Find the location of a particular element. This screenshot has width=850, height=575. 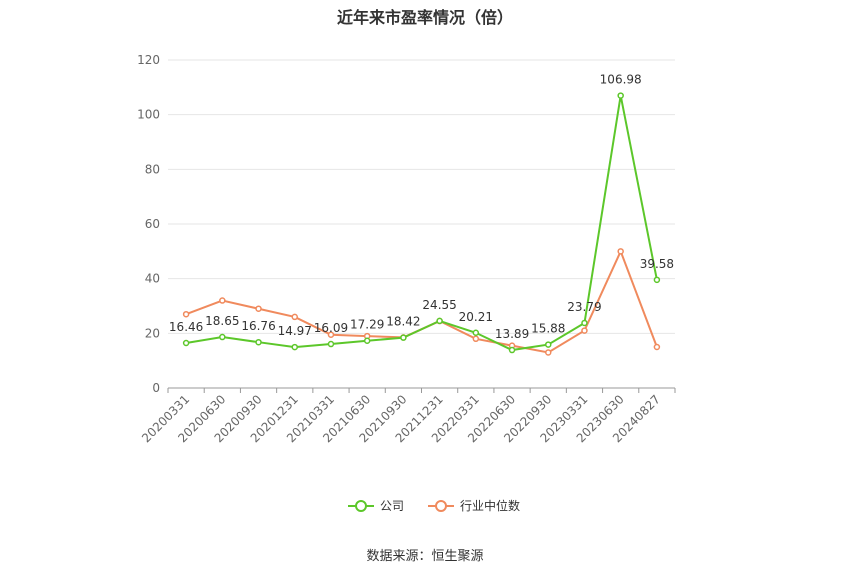

data-label: 15.88 is located at coordinates (548, 329).